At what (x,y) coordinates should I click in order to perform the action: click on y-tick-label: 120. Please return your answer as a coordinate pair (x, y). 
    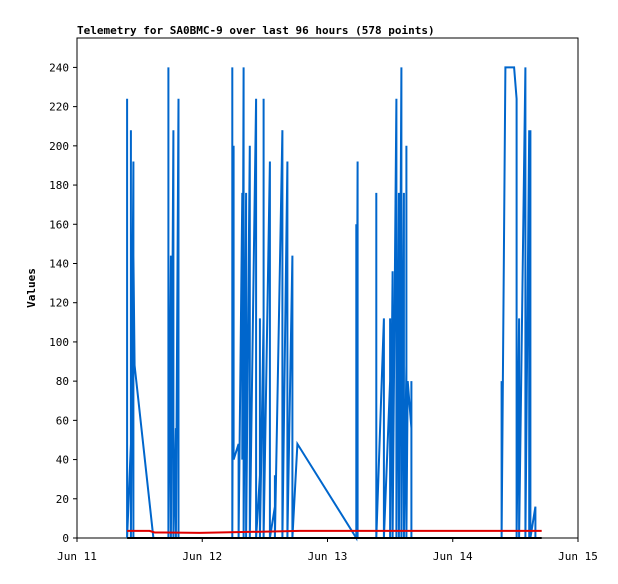
    Looking at the image, I should click on (59, 303).